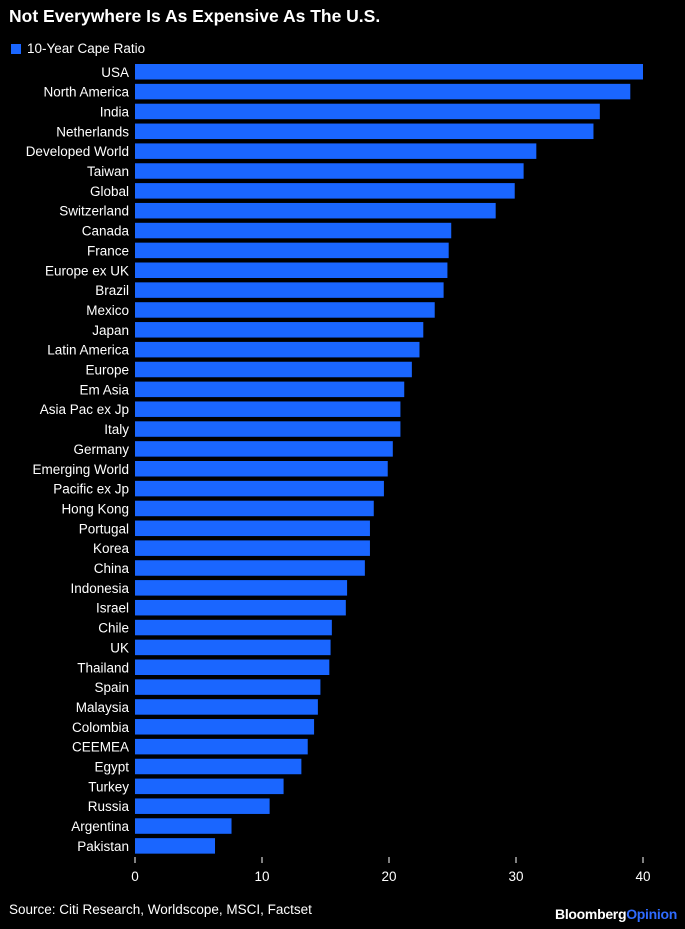  What do you see at coordinates (95, 508) in the screenshot?
I see `category-label: Hong Kong` at bounding box center [95, 508].